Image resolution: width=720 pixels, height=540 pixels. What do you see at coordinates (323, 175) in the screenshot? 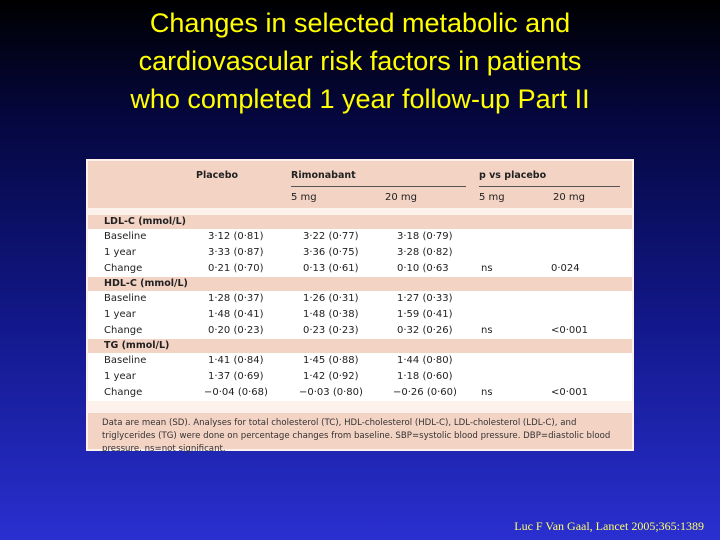
I see `header-rimonabant: Rimonabant` at bounding box center [323, 175].